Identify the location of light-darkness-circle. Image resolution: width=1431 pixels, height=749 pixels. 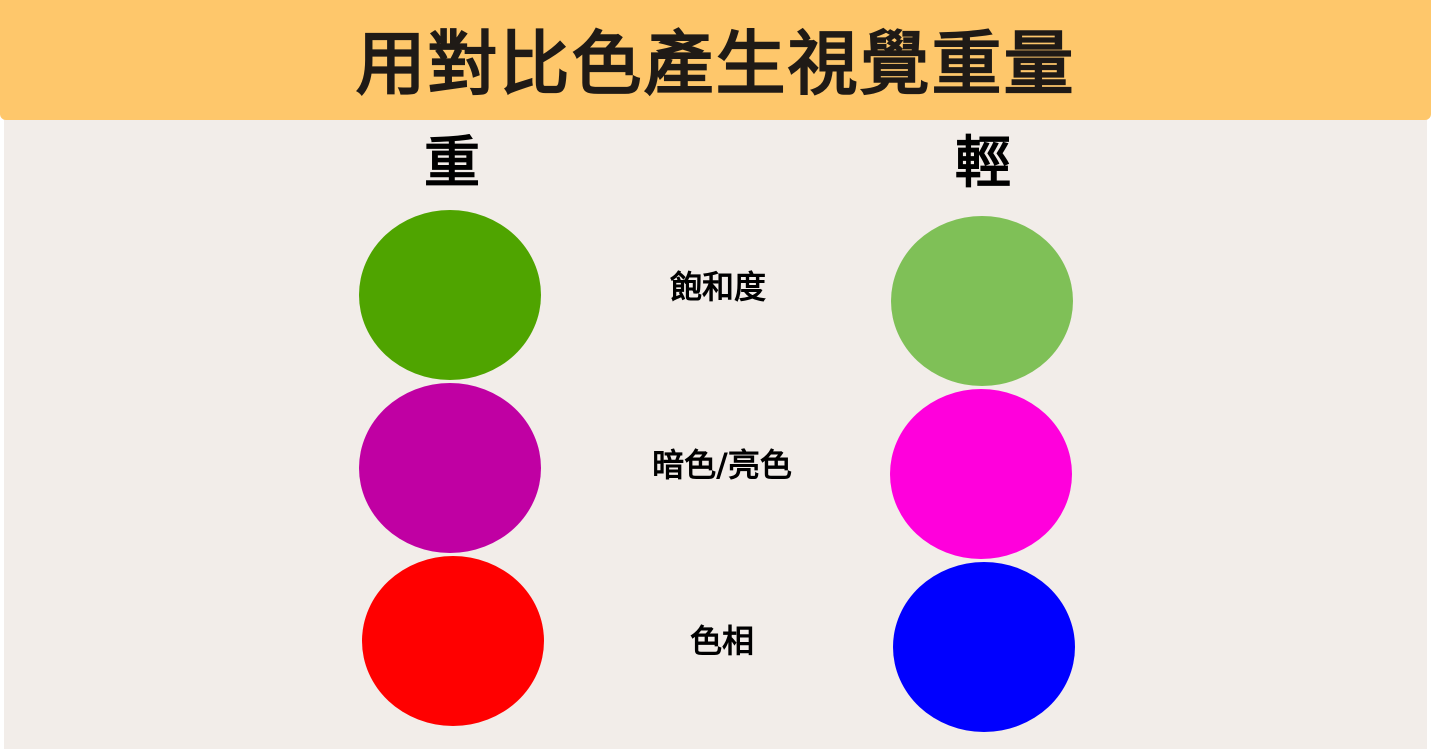
(981, 474).